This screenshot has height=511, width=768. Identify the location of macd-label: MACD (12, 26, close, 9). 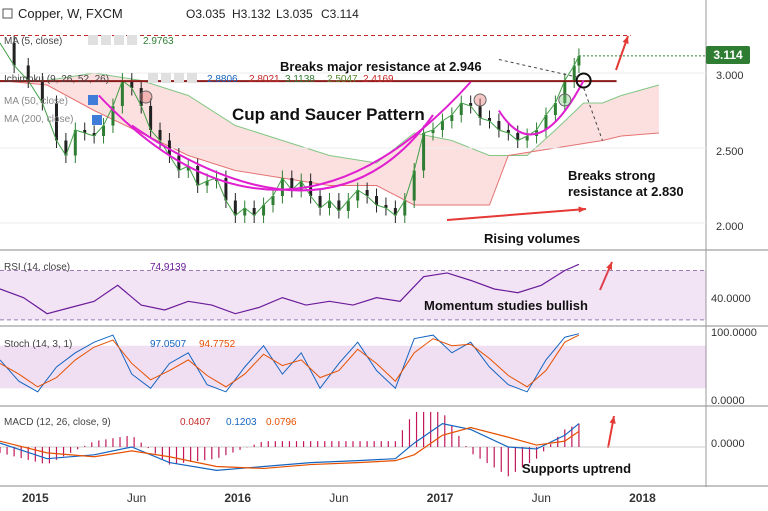
(57, 422).